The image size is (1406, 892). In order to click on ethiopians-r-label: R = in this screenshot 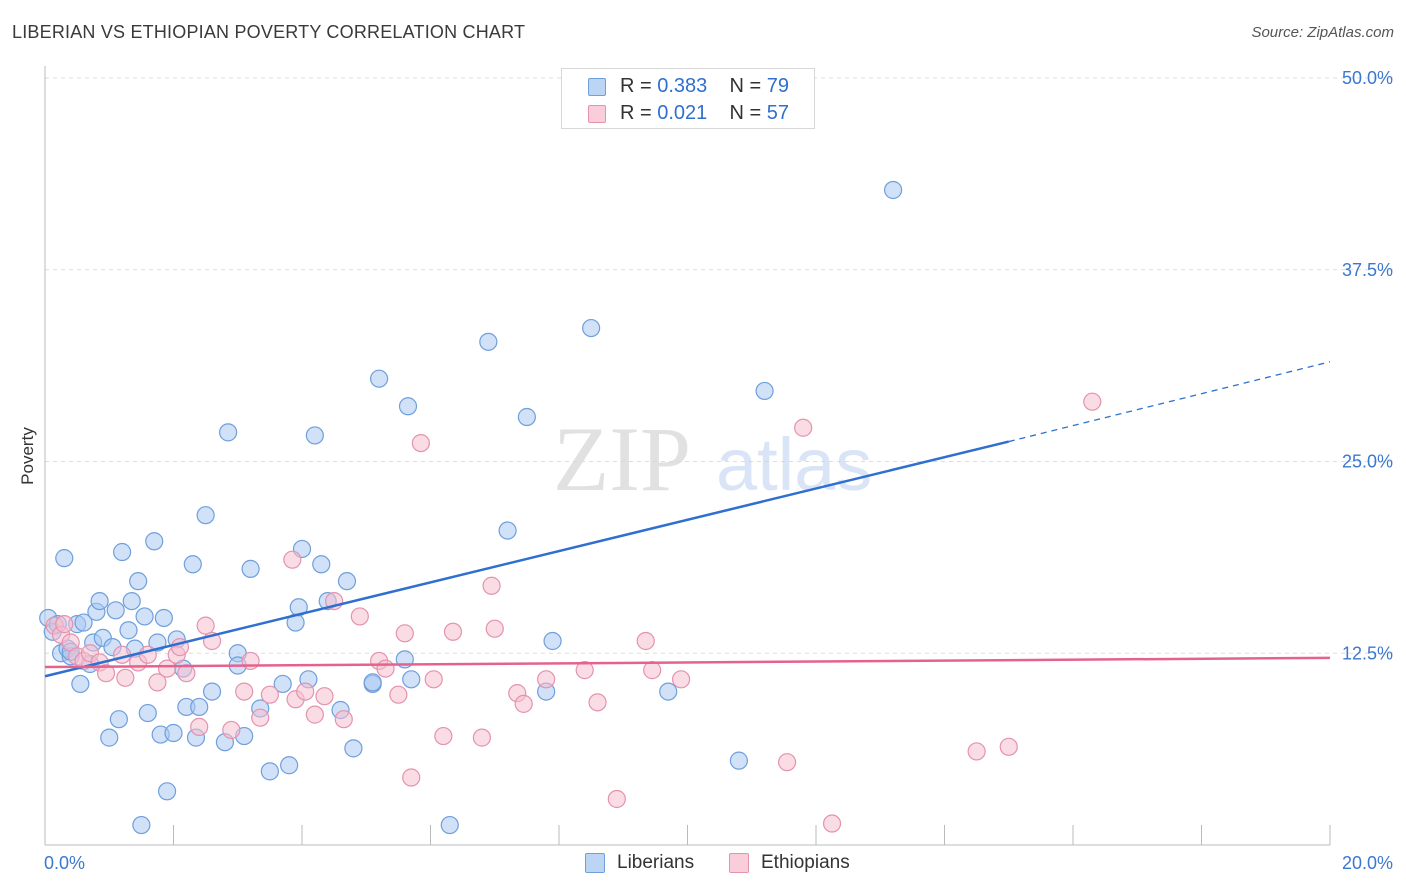, I will do `click(636, 113)`.